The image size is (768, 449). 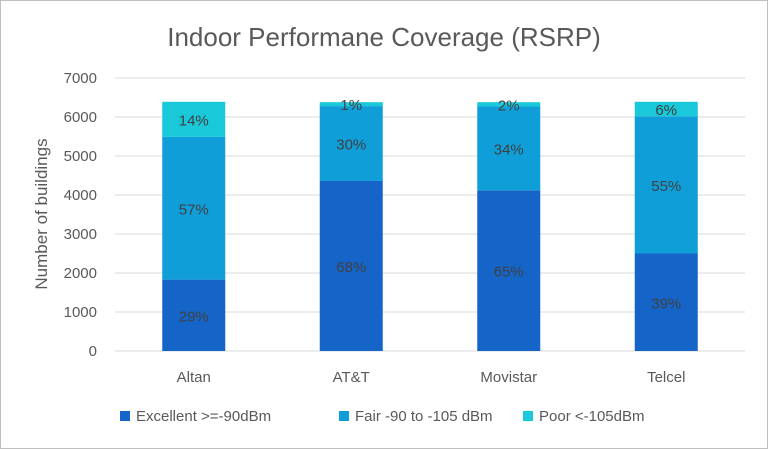 What do you see at coordinates (591, 416) in the screenshot?
I see `legend-label: Poor <-105dBm` at bounding box center [591, 416].